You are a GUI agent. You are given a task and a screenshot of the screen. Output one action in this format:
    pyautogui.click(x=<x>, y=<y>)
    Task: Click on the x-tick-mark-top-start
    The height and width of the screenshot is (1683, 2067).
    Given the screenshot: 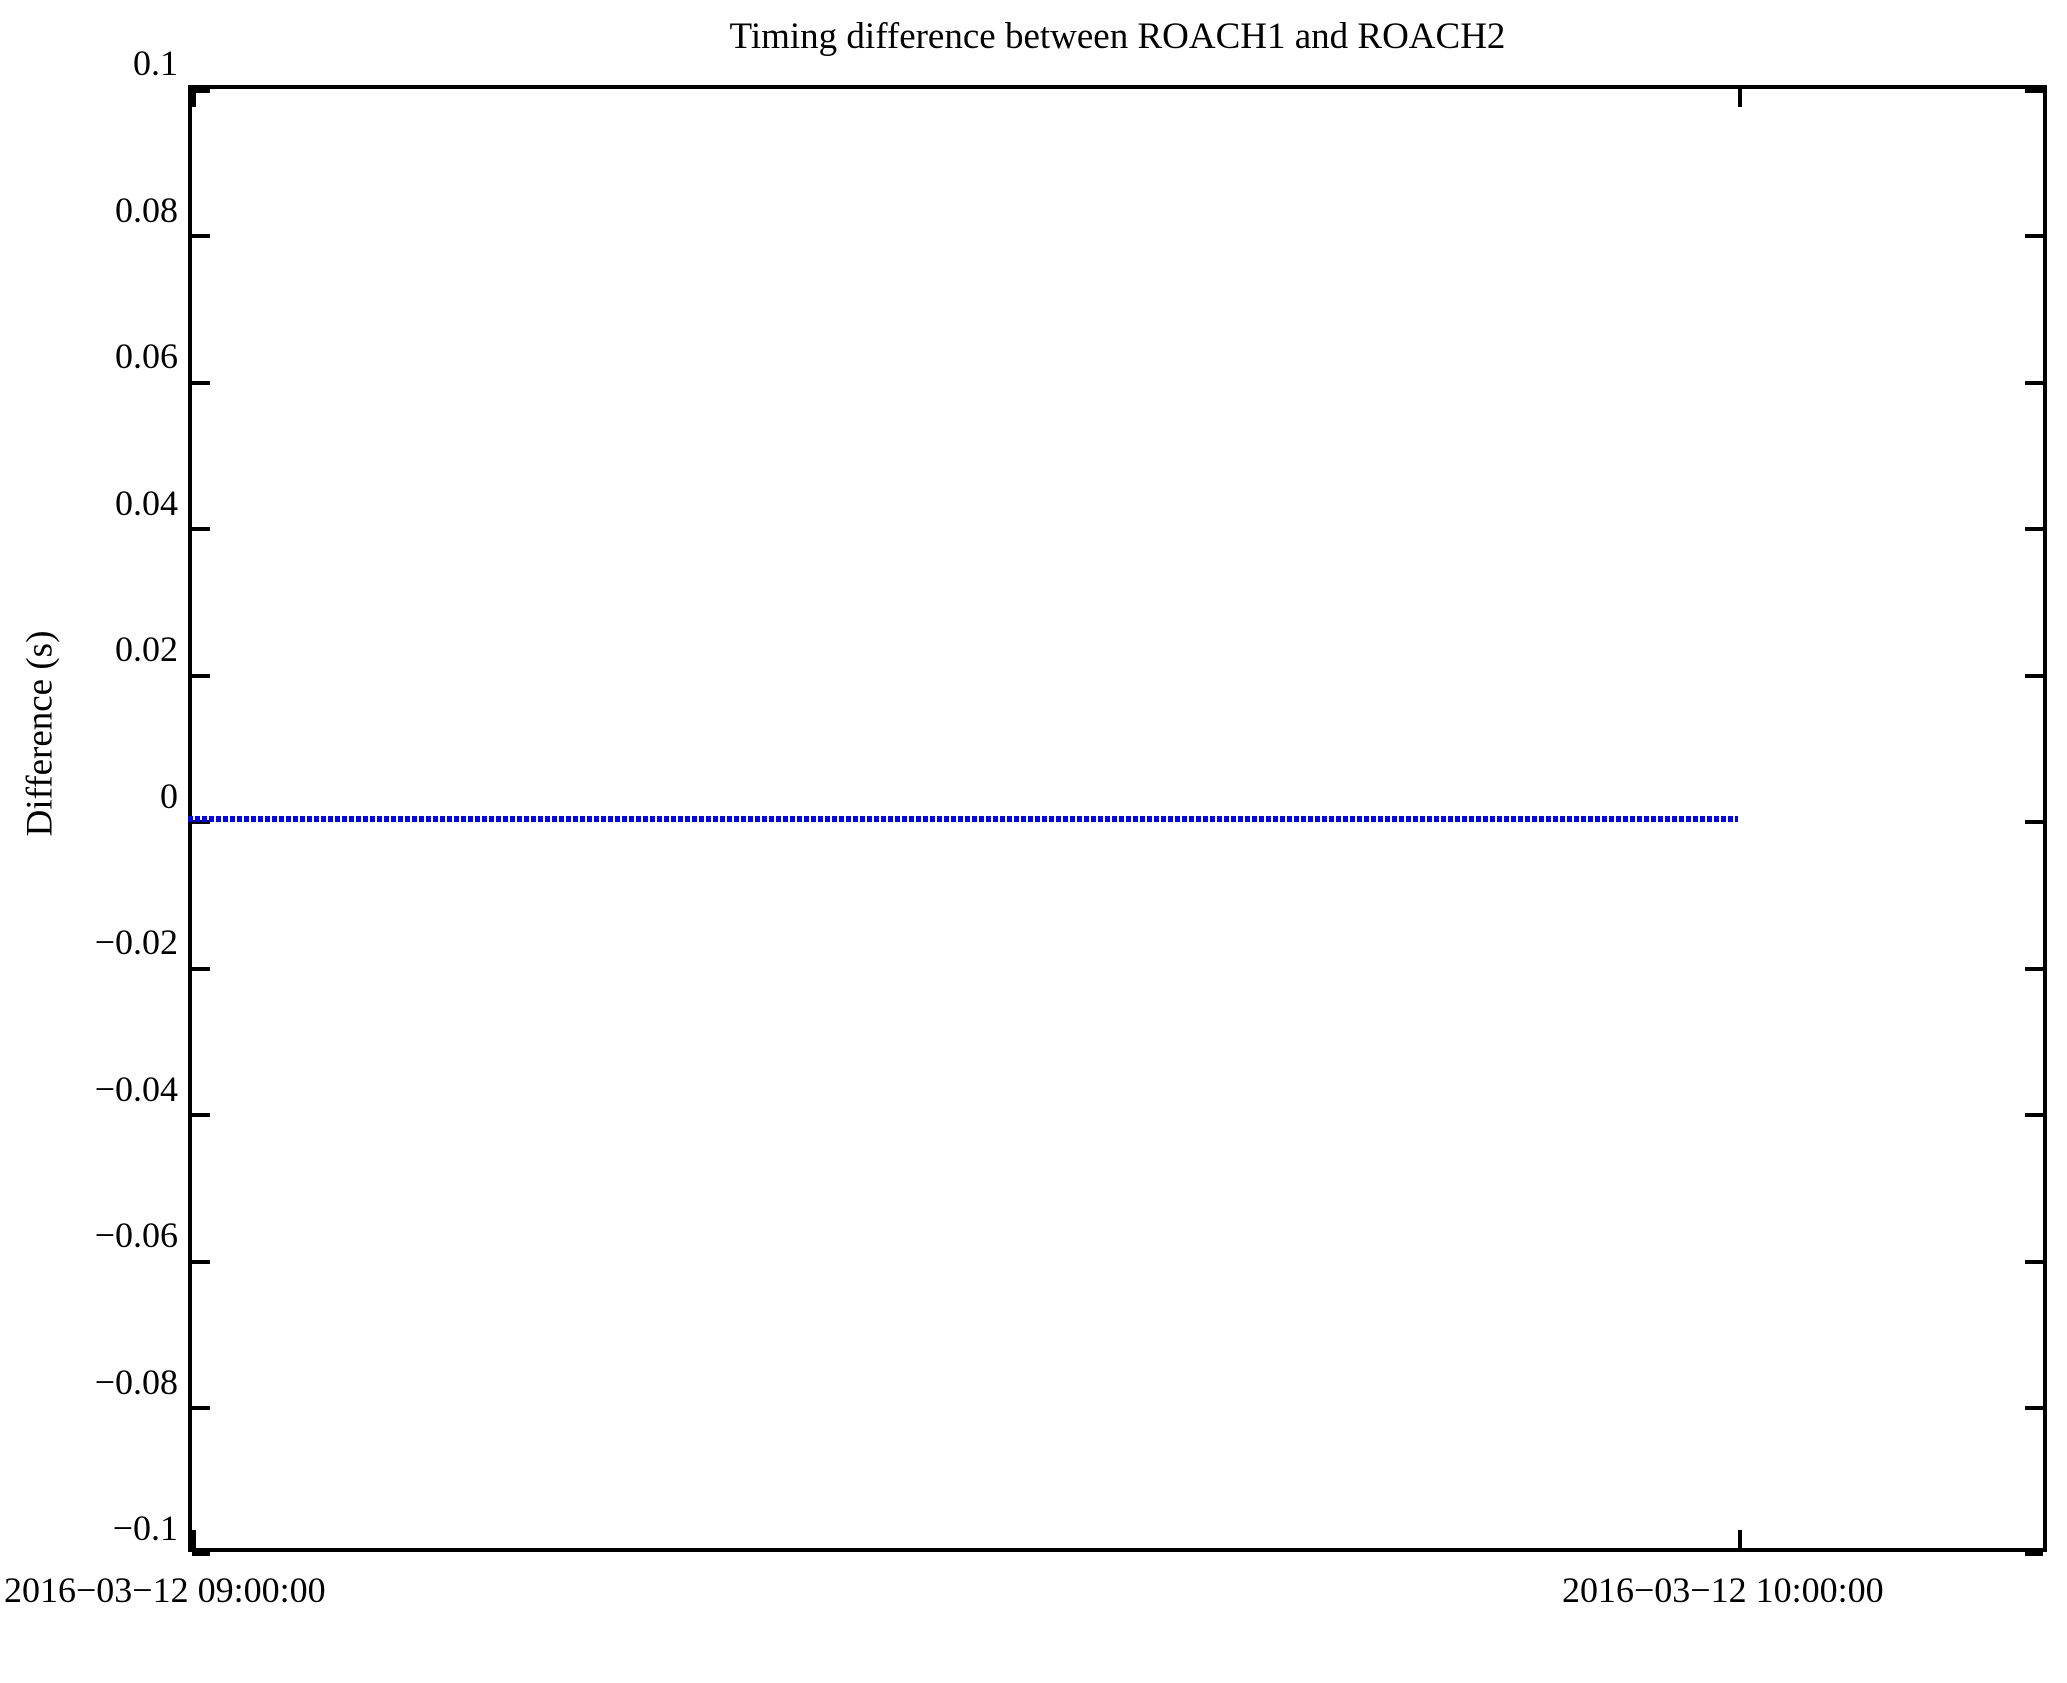 What is the action you would take?
    pyautogui.click(x=194, y=98)
    